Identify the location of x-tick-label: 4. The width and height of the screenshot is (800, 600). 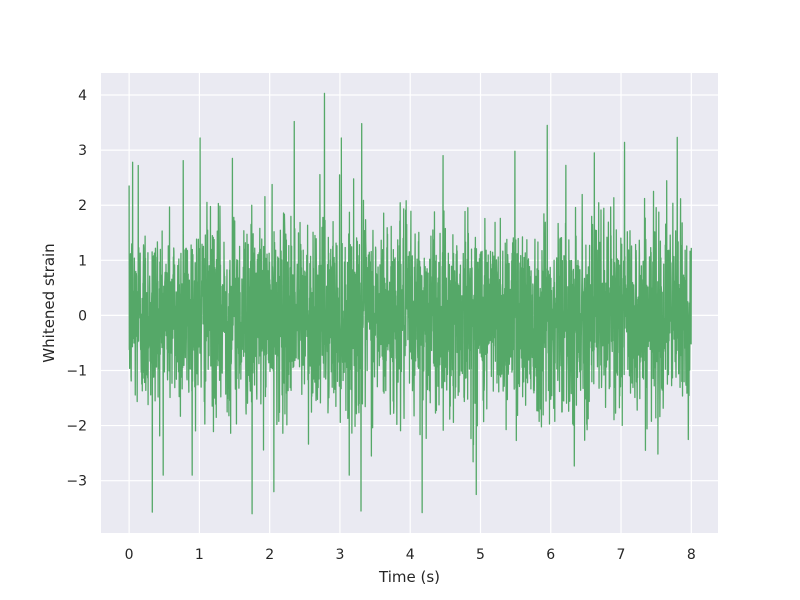
(410, 555).